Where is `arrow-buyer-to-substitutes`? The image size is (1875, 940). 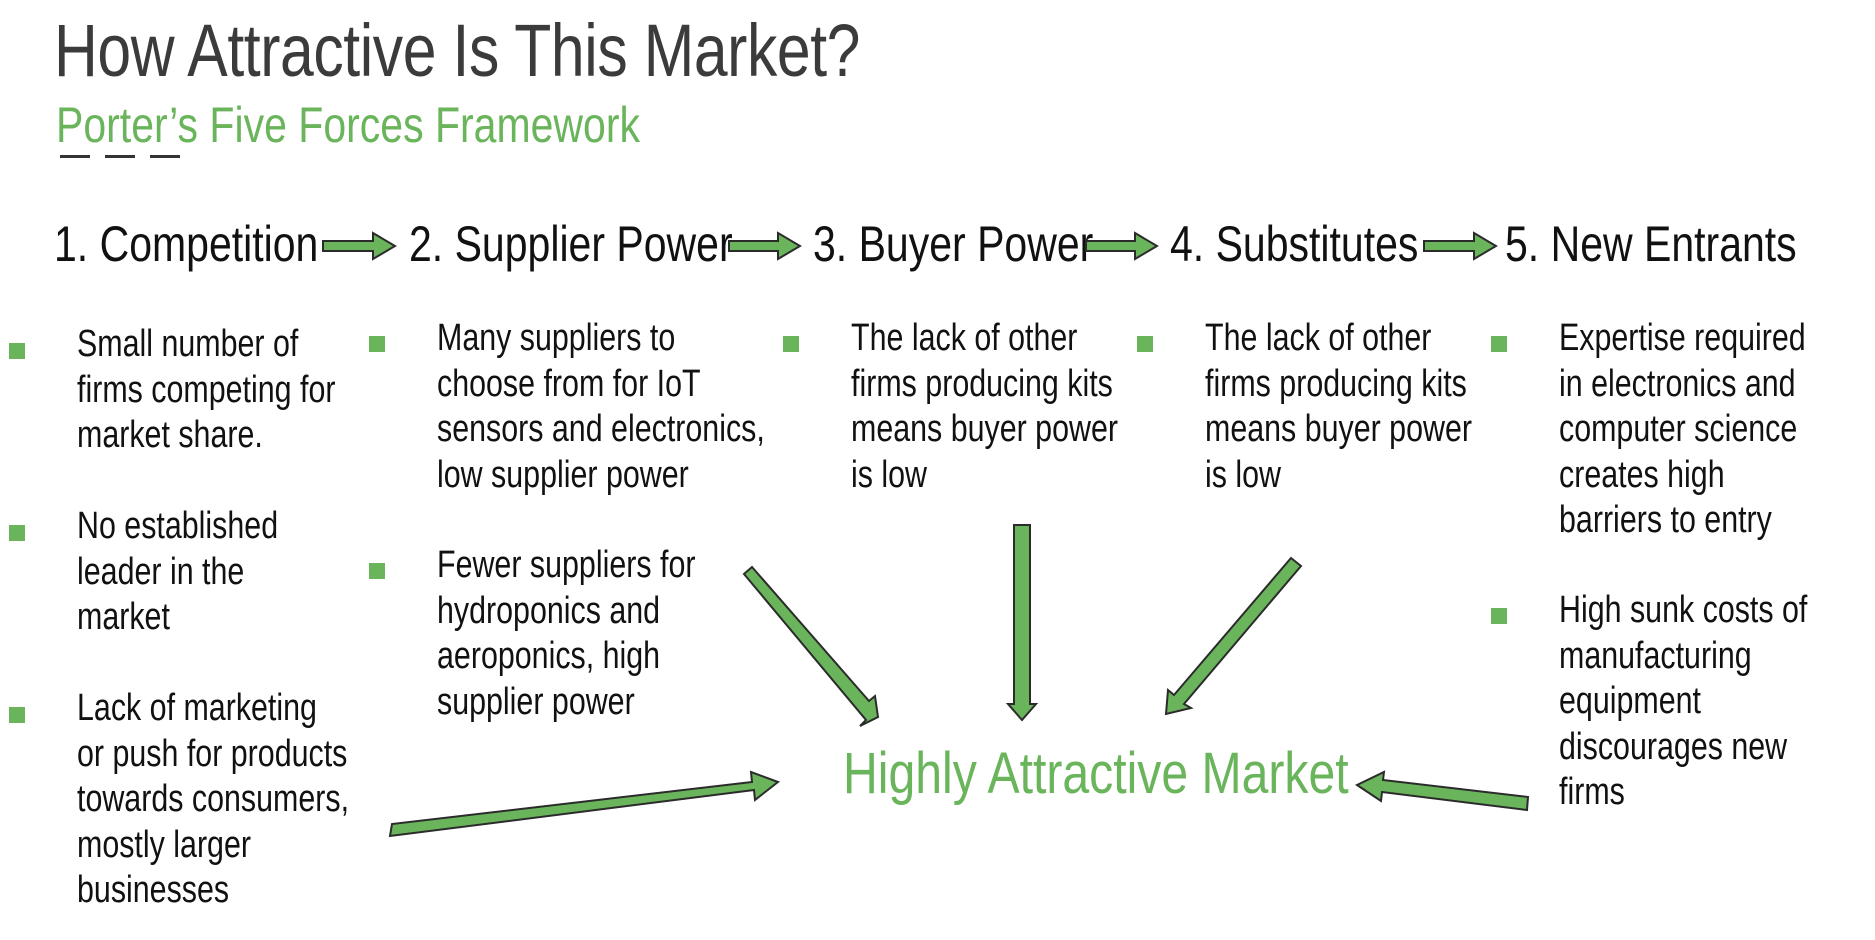 arrow-buyer-to-substitutes is located at coordinates (1122, 246).